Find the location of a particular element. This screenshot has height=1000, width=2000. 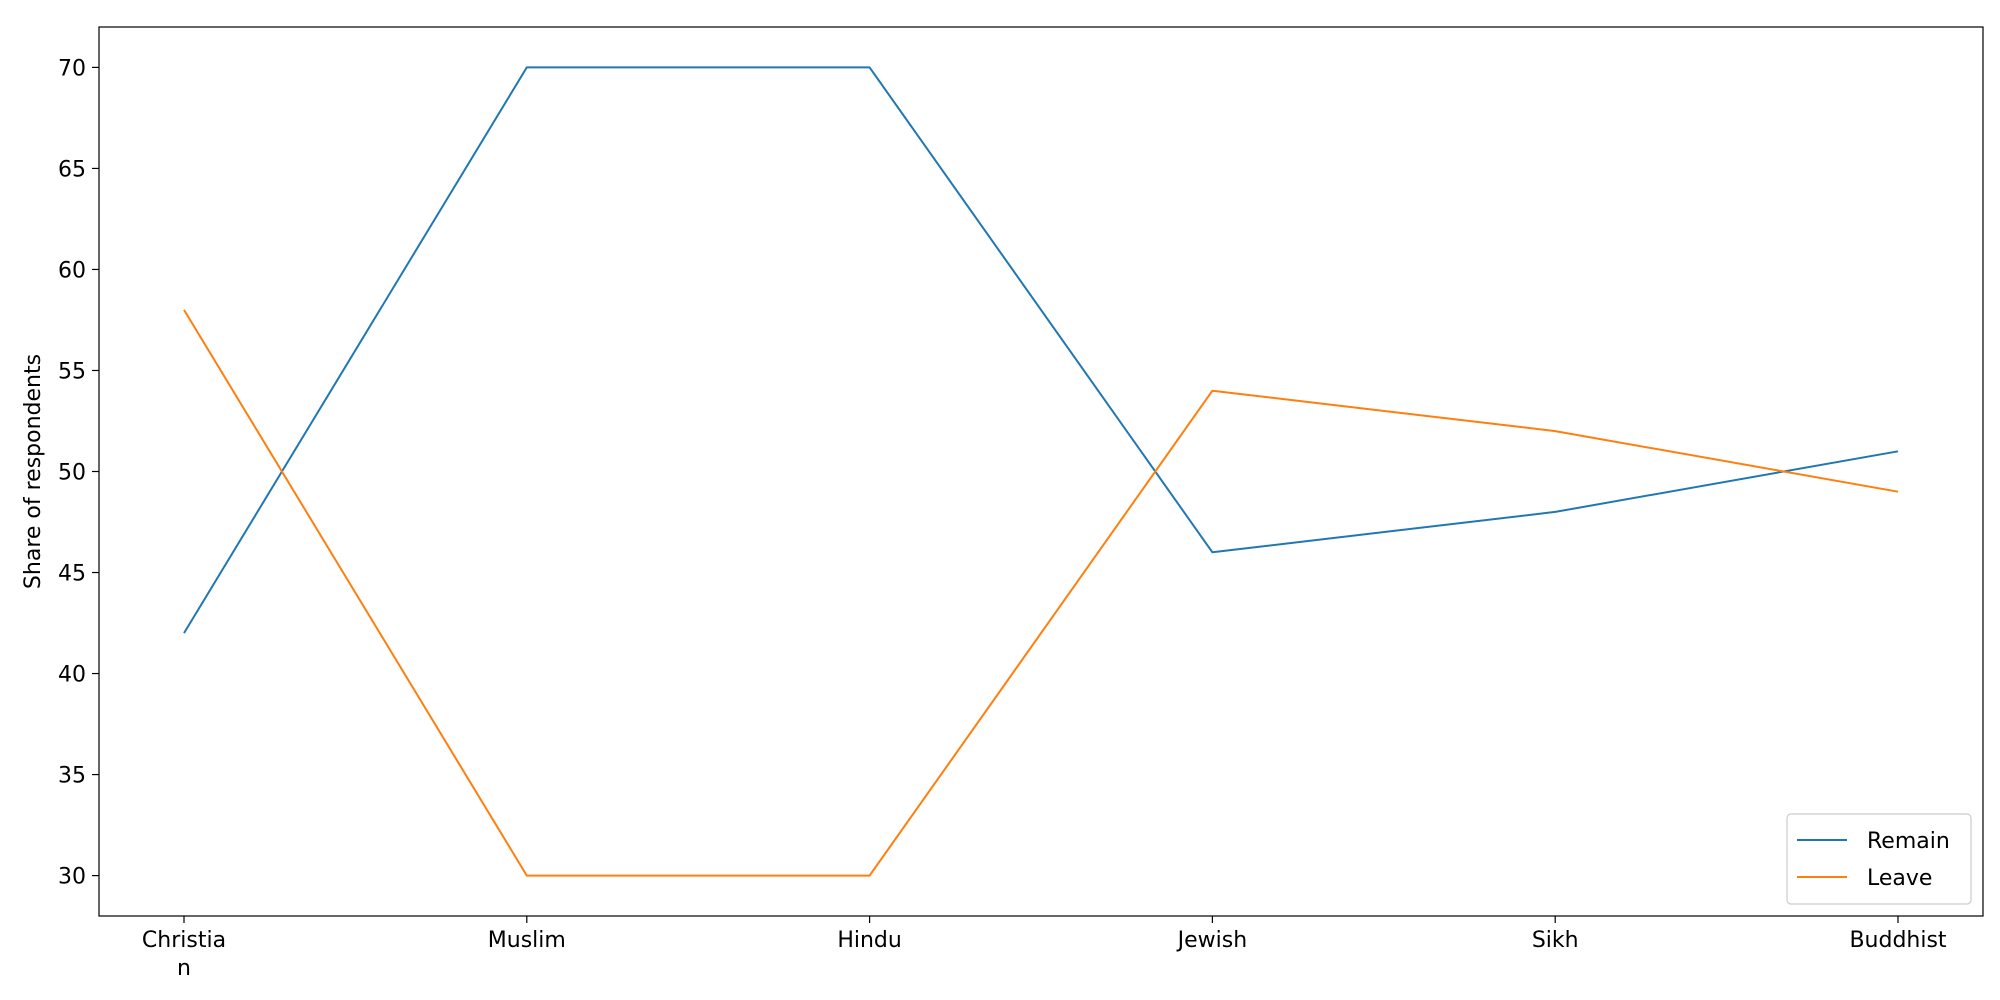

y-axis-title: Share of respondents is located at coordinates (33, 471).